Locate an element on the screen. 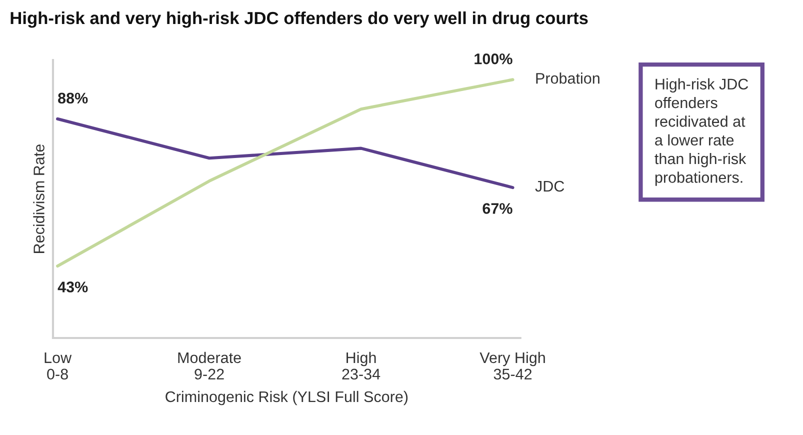  x-axis-title: Criminogenic Risk (YLSI Full Score) is located at coordinates (287, 398).